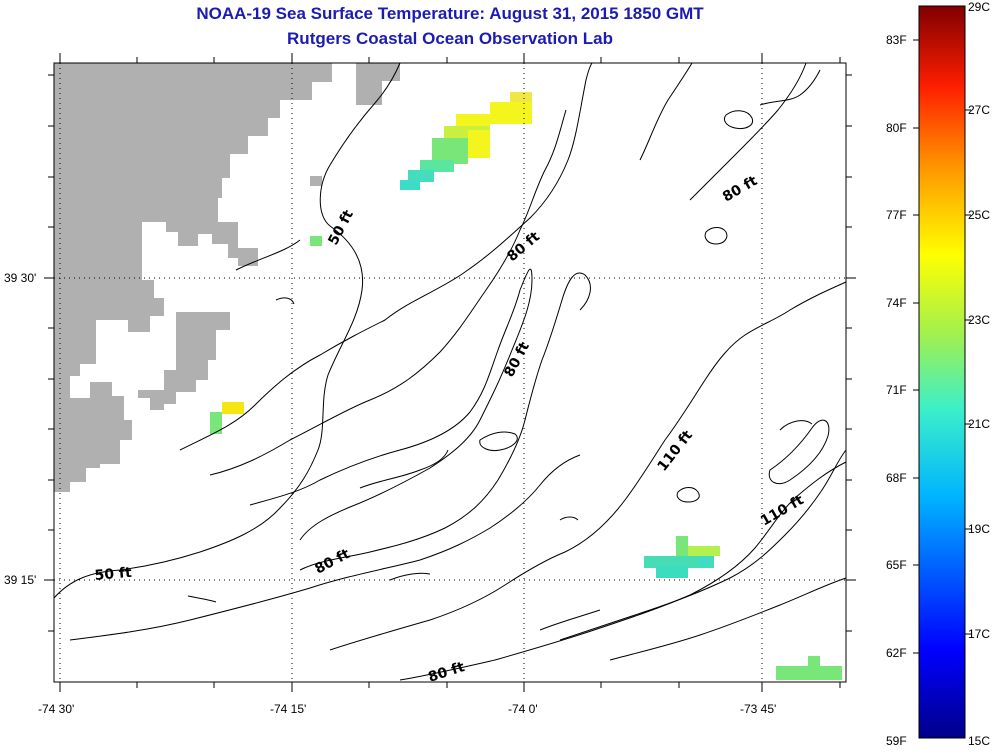 The height and width of the screenshot is (754, 1000). Describe the element at coordinates (979, 7) in the screenshot. I see `colorbar-c-label: 29C` at that location.